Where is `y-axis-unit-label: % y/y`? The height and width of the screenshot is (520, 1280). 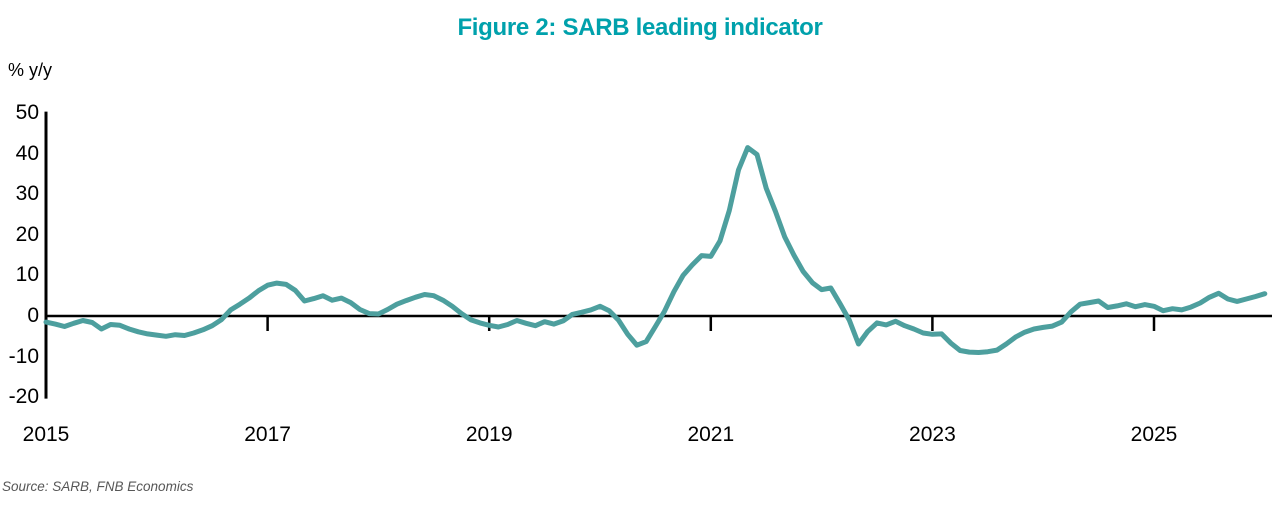 y-axis-unit-label: % y/y is located at coordinates (30, 70).